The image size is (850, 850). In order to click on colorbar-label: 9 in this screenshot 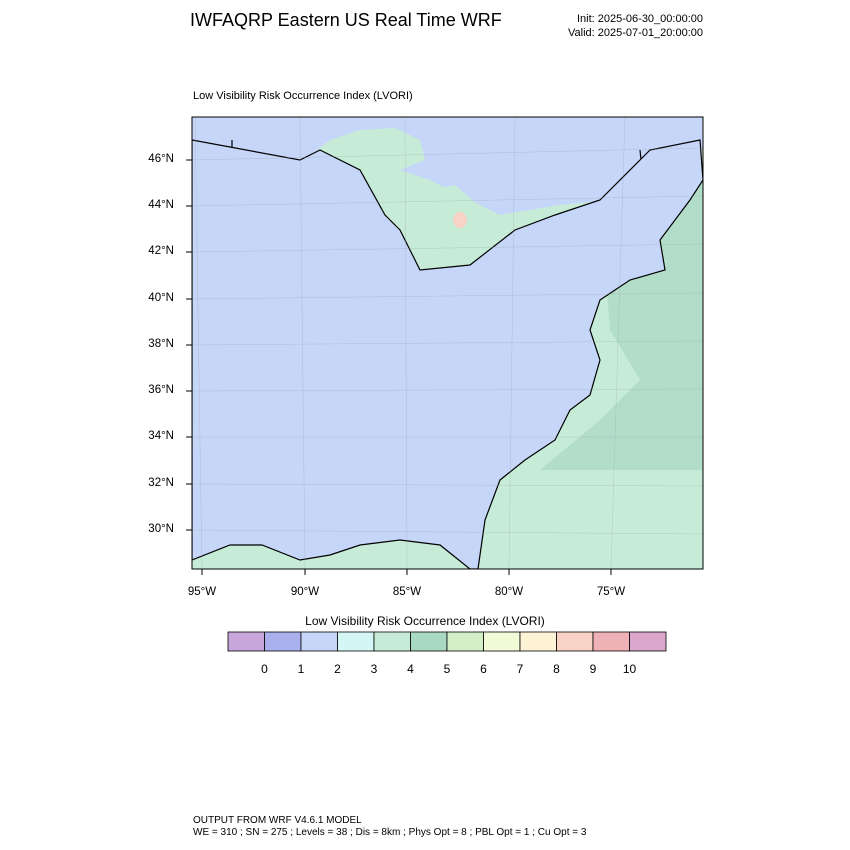, I will do `click(593, 669)`.